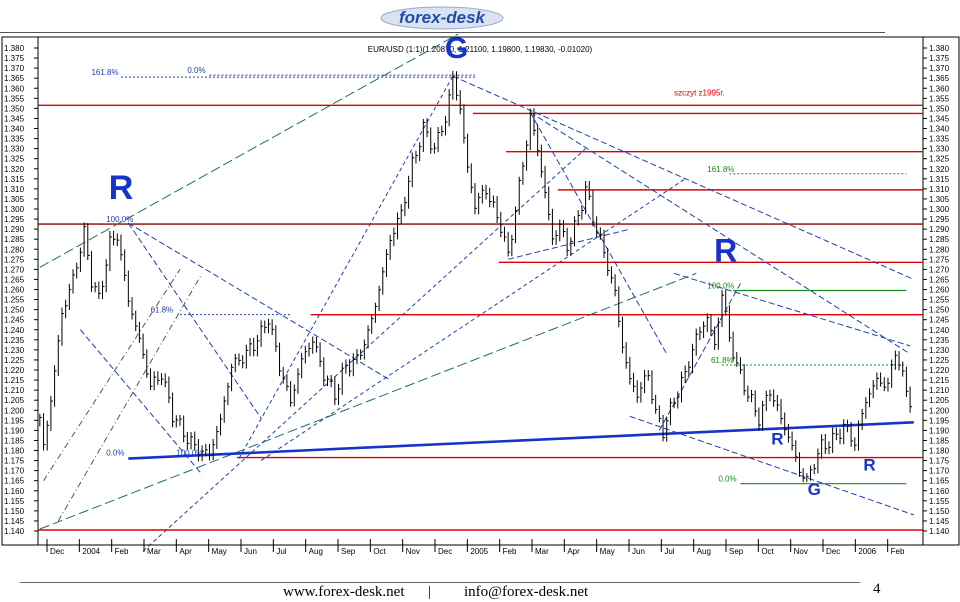  Describe the element at coordinates (939, 521) in the screenshot. I see `right-y-tick-label-47: 1.145` at that location.